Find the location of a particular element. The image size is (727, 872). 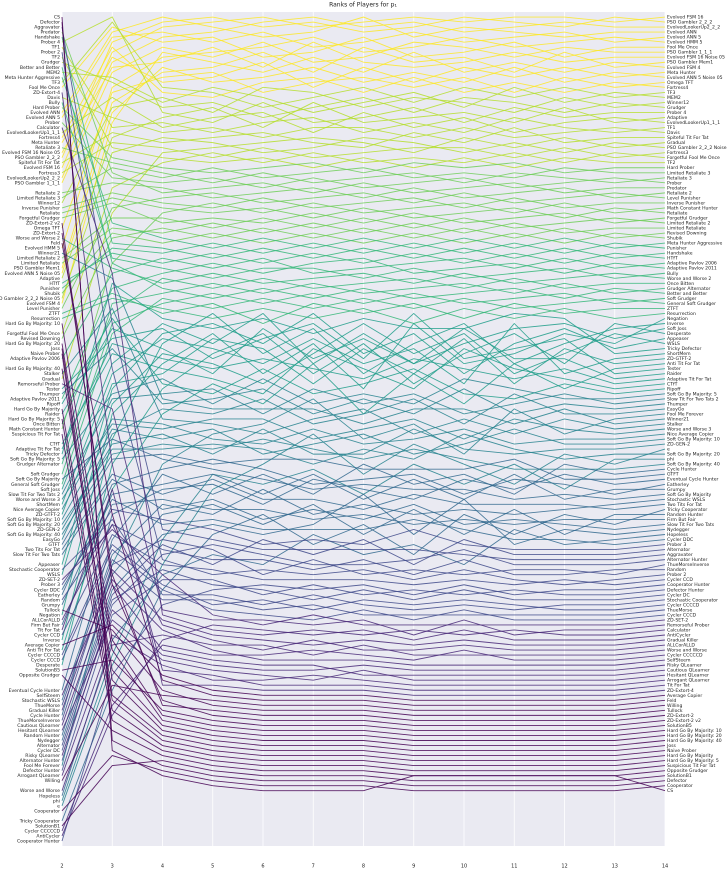

left-player-label: General Soft Grudger is located at coordinates (35, 485).